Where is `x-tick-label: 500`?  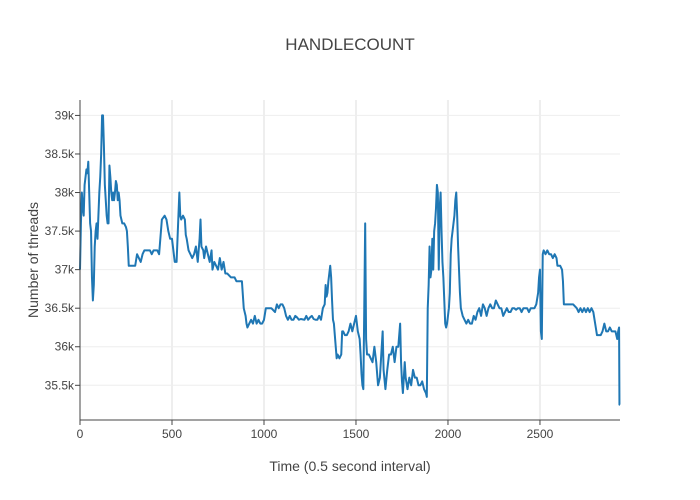
x-tick-label: 500 is located at coordinates (172, 434).